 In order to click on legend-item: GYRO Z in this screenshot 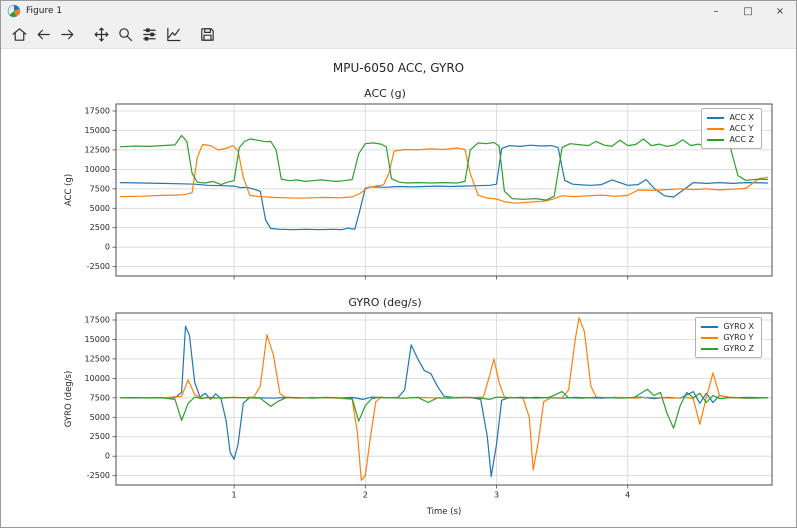, I will do `click(727, 348)`.